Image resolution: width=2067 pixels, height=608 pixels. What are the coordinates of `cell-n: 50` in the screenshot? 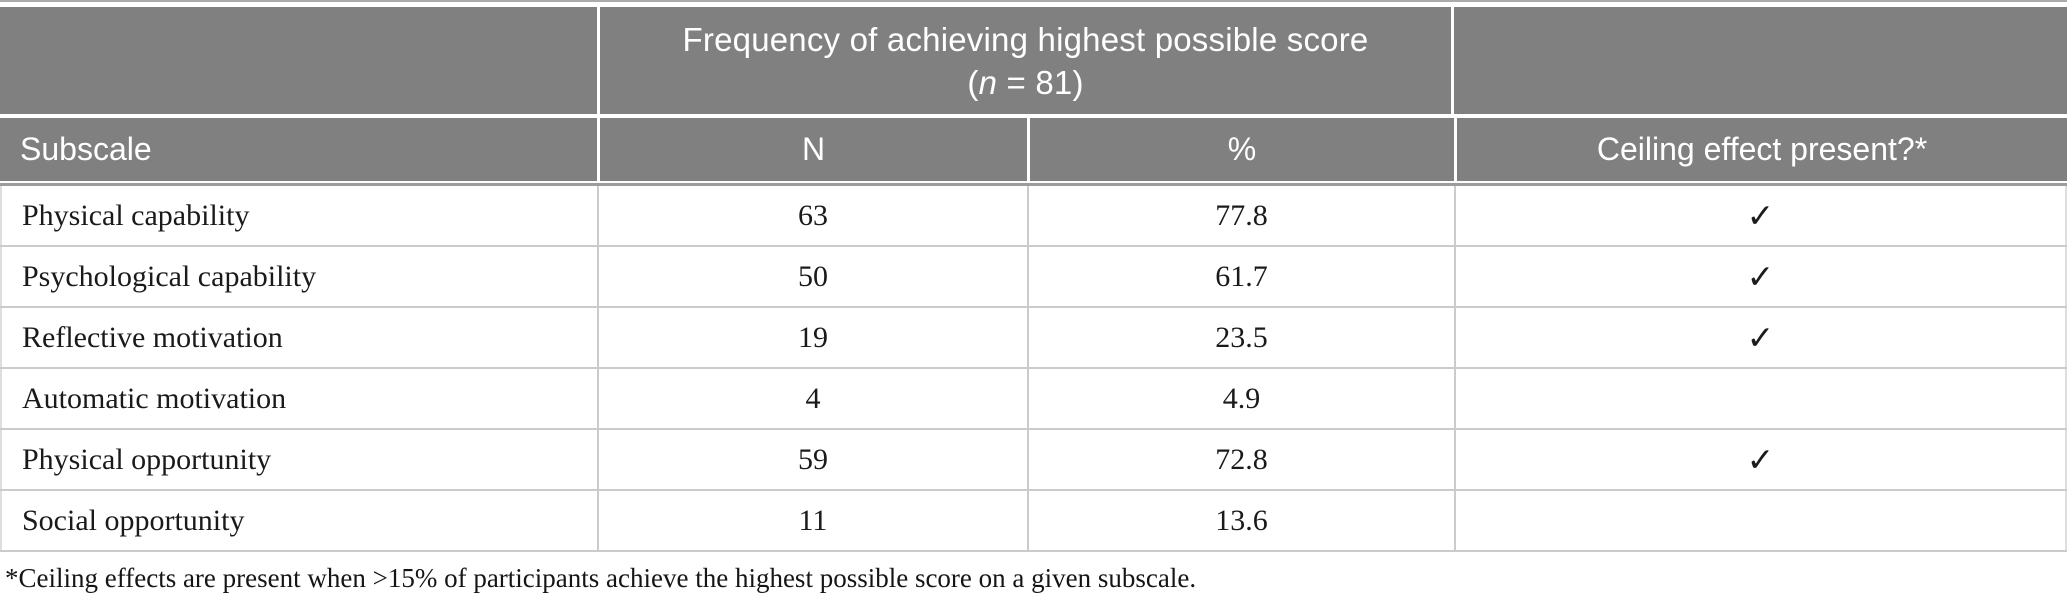 It's located at (812, 276).